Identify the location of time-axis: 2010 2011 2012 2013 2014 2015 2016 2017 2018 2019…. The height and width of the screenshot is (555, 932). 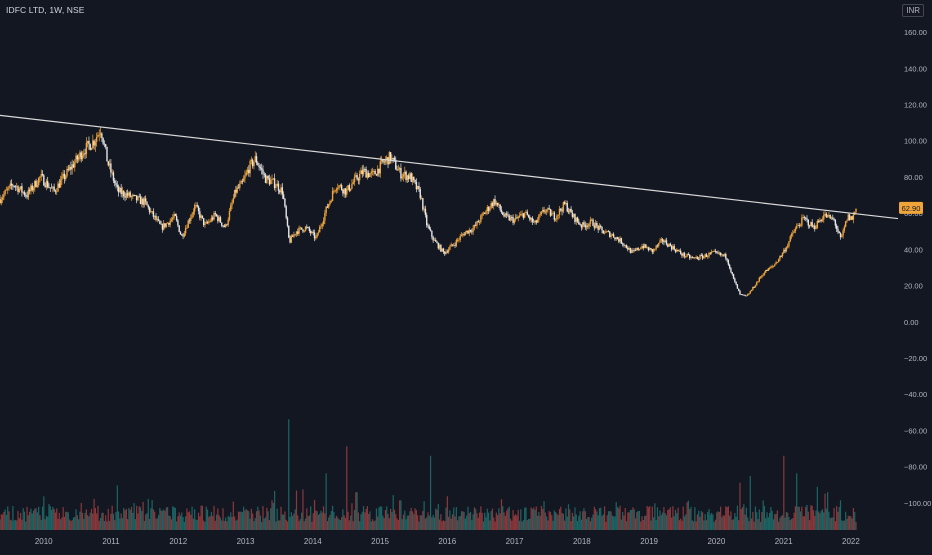
(448, 541).